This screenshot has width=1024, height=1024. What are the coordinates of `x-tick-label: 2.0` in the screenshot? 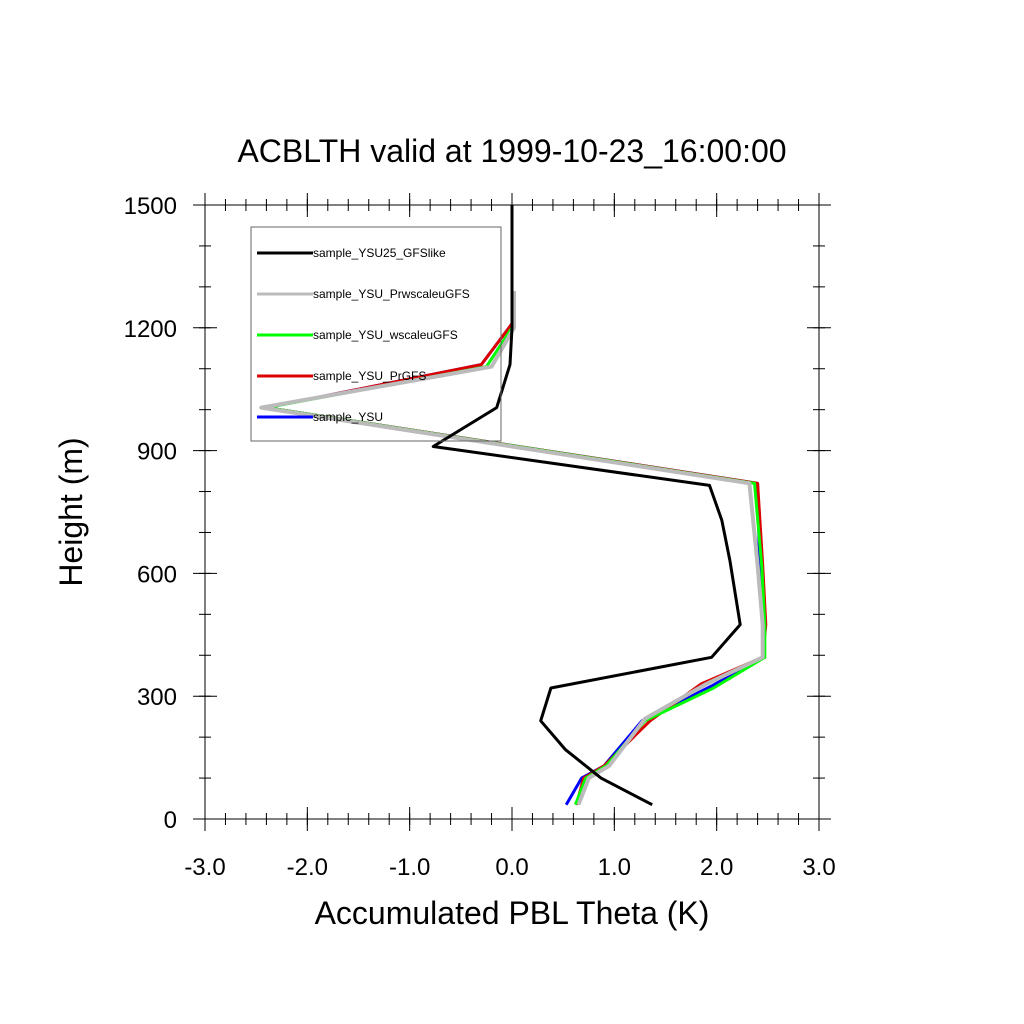 It's located at (716, 867).